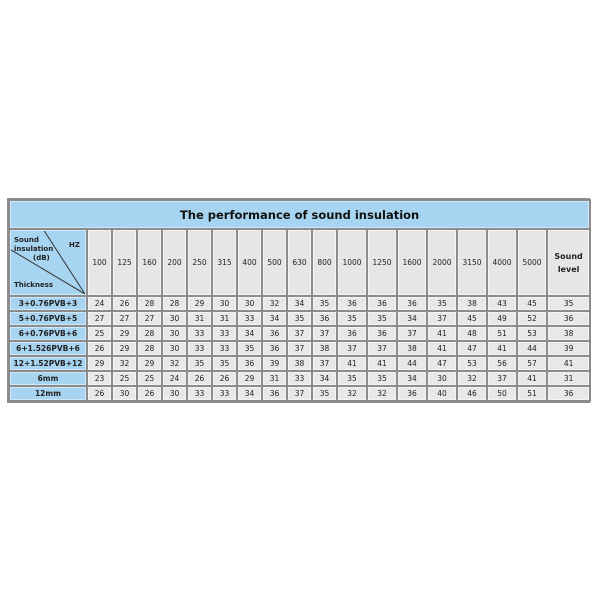 Image resolution: width=600 pixels, height=600 pixels. What do you see at coordinates (48, 378) in the screenshot?
I see `thickness-label: 6mm` at bounding box center [48, 378].